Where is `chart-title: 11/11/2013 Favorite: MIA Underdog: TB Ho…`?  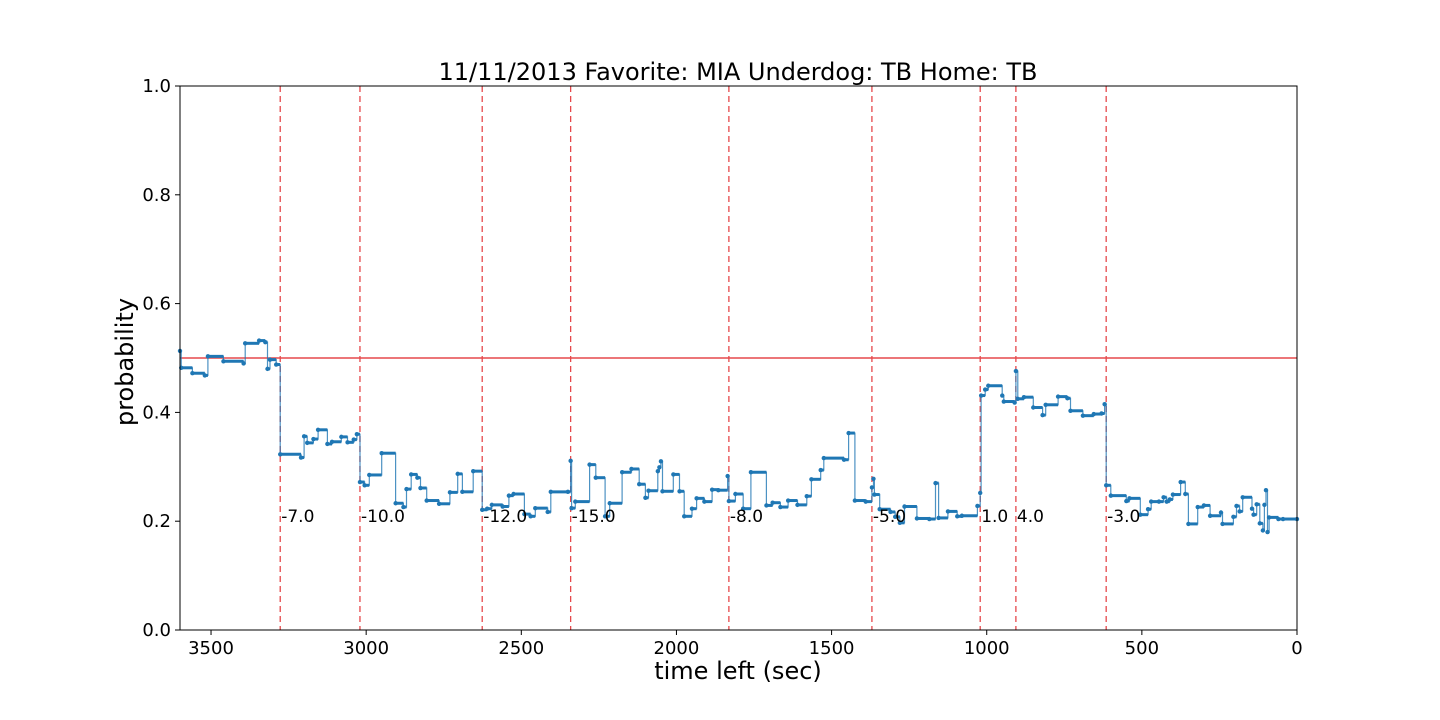 chart-title: 11/11/2013 Favorite: MIA Underdog: TB Ho… is located at coordinates (738, 72).